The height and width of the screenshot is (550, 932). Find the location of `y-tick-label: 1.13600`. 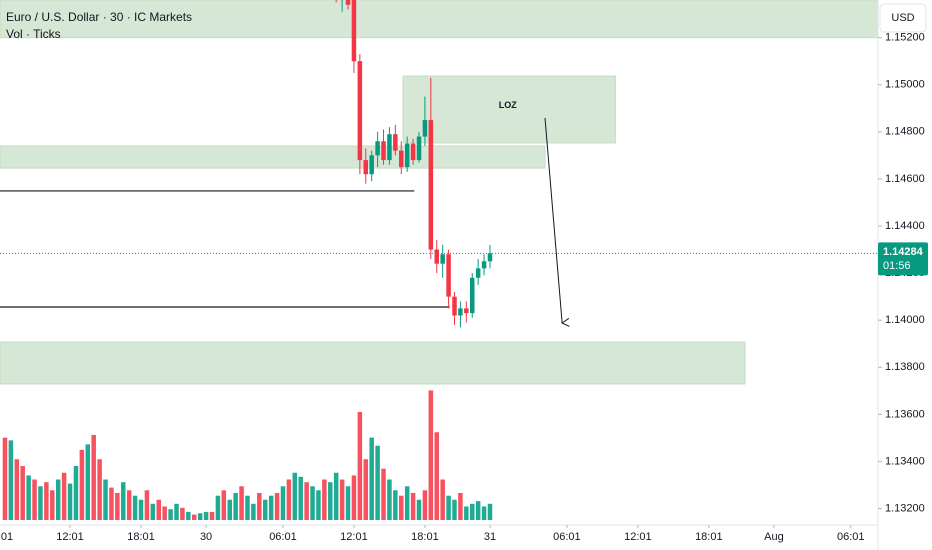

y-tick-label: 1.13600 is located at coordinates (905, 414).